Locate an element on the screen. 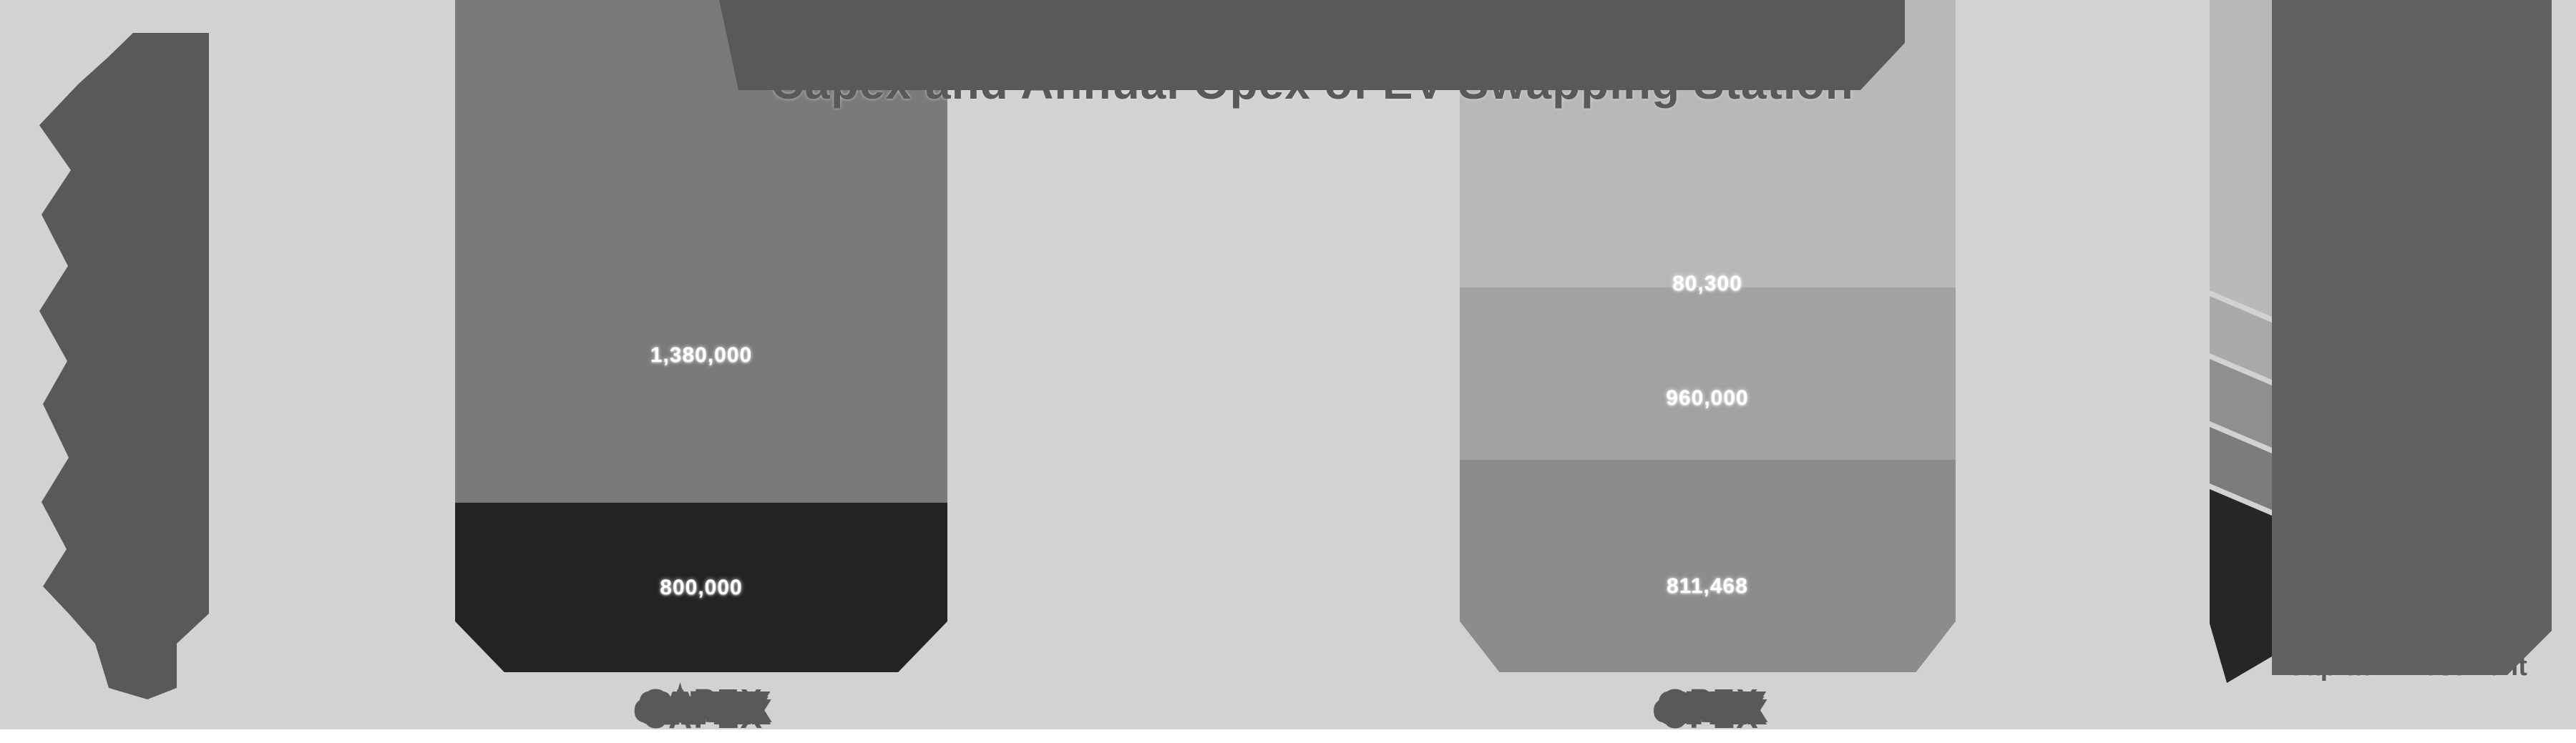 The width and height of the screenshot is (2576, 743). opex-segment-2-value: 960,000 is located at coordinates (1707, 398).